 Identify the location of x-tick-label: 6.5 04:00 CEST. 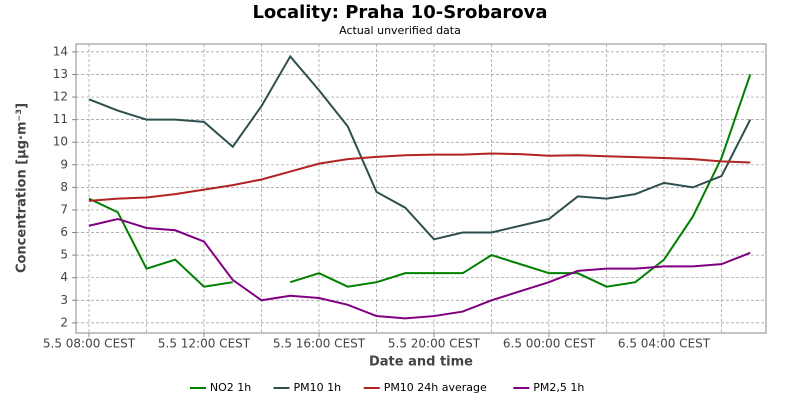
(664, 344).